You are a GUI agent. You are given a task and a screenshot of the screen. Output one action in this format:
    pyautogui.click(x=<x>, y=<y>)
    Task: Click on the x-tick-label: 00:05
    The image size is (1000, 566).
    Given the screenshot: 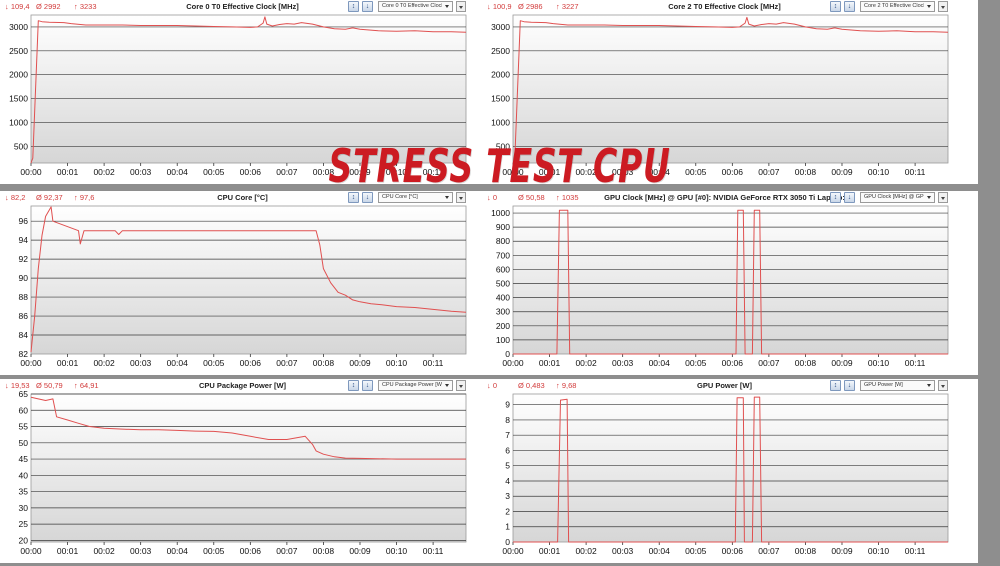 What is the action you would take?
    pyautogui.click(x=214, y=172)
    